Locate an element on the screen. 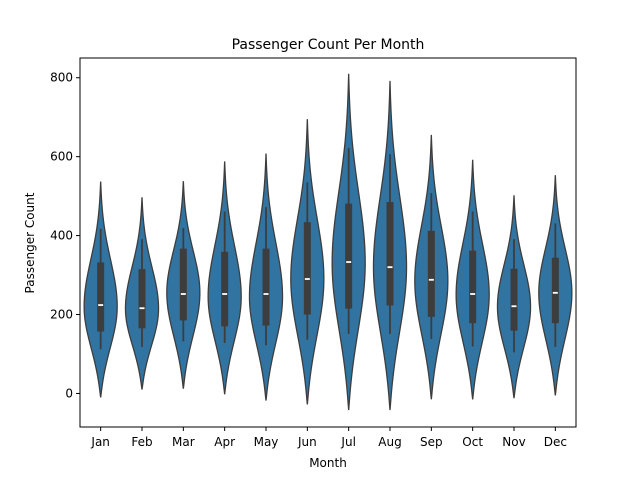 Image resolution: width=640 pixels, height=480 pixels. chart-title: Passenger Count Per Month is located at coordinates (328, 45).